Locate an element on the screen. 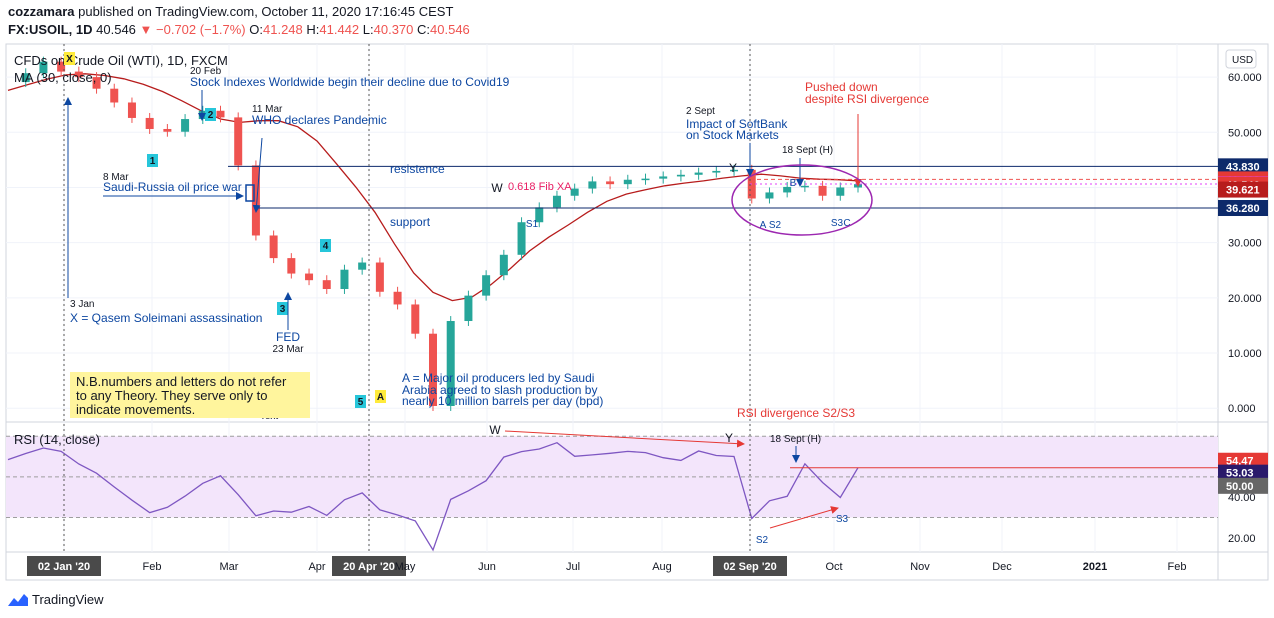 Image resolution: width=1274 pixels, height=618 pixels. fed-date: 23 Mar is located at coordinates (288, 349).